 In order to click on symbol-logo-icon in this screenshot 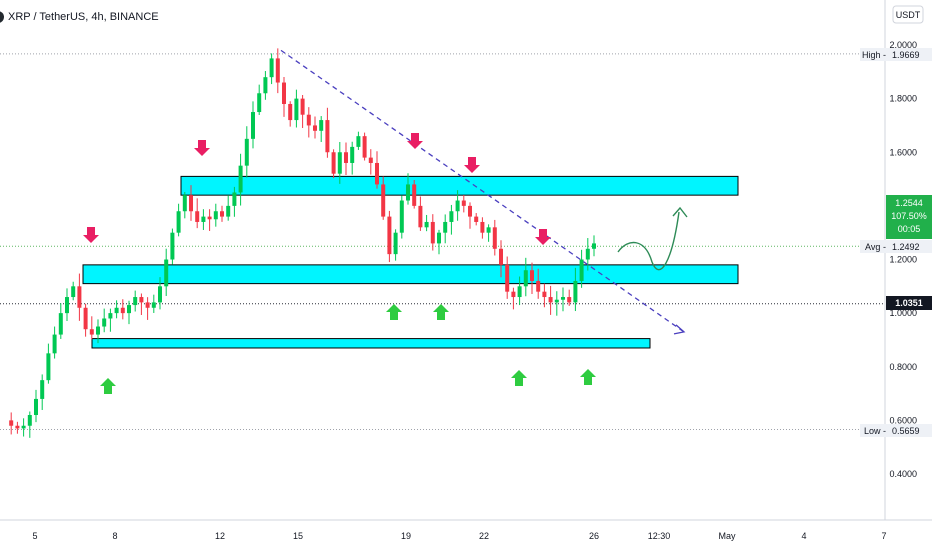, I will do `click(2, 17)`.